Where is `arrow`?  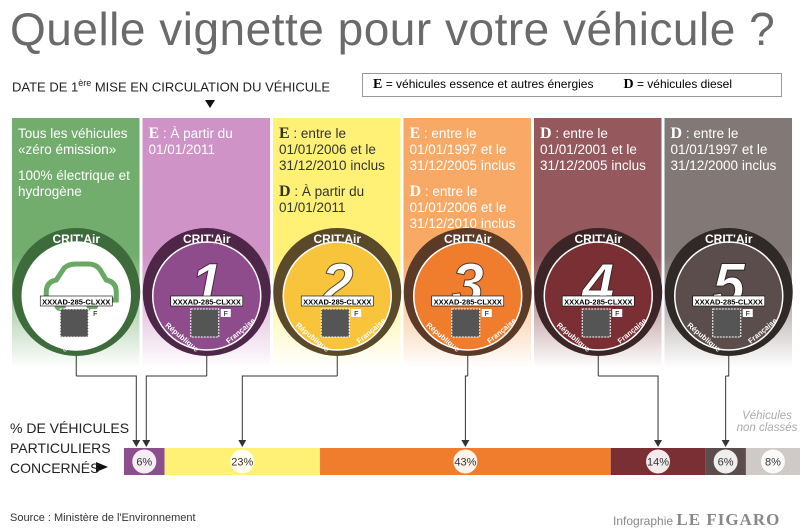
arrow is located at coordinates (102, 467).